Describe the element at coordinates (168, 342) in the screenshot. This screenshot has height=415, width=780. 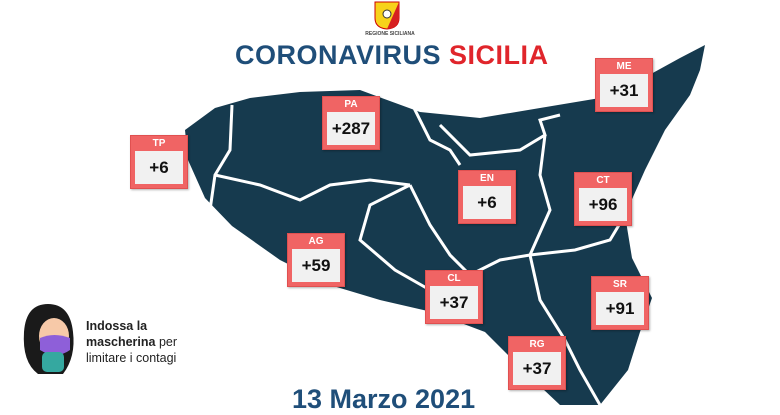
I see `advice-per: per` at that location.